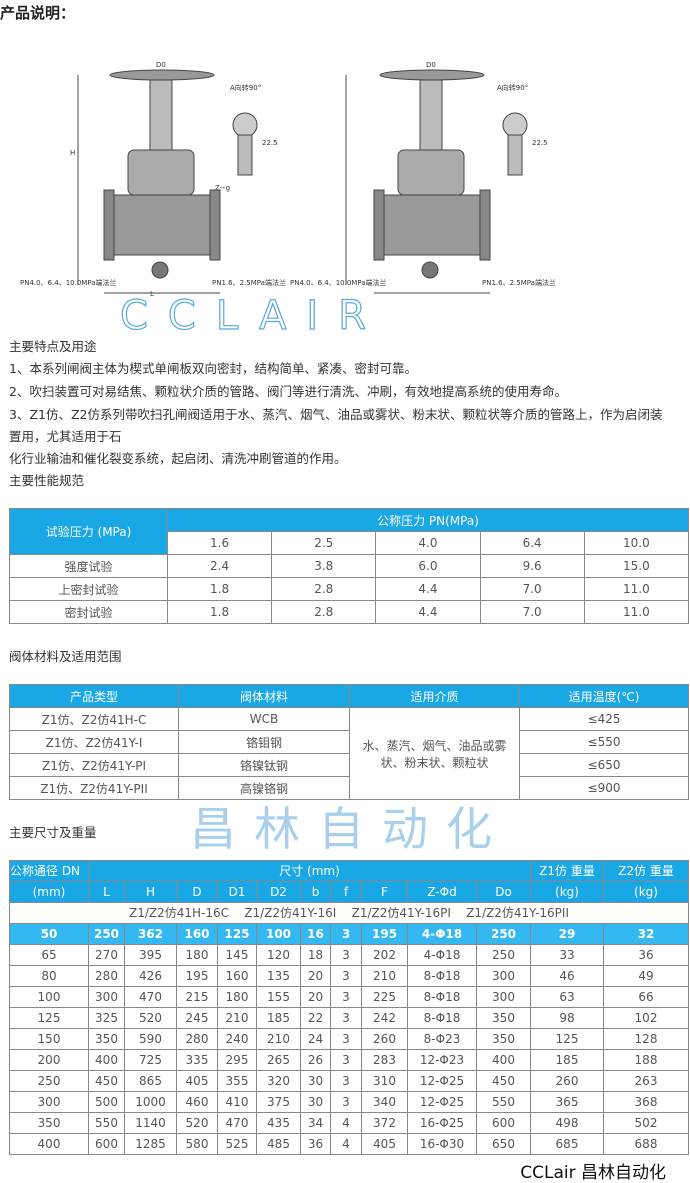  What do you see at coordinates (237, 1123) in the screenshot?
I see `cell: 470` at bounding box center [237, 1123].